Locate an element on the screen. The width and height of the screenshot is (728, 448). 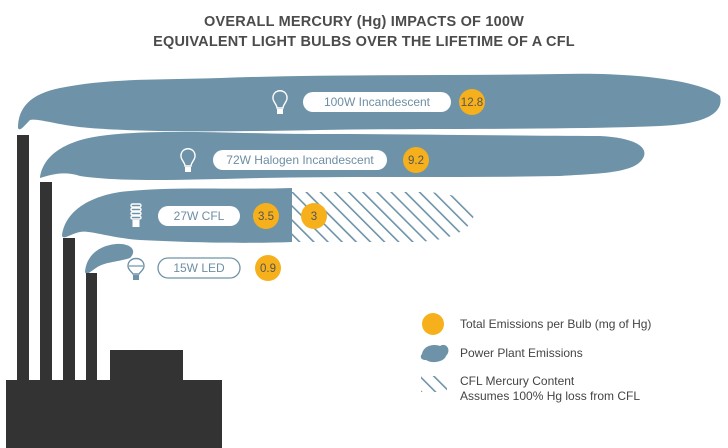
legend-cfl-content-swatch is located at coordinates (434, 384).